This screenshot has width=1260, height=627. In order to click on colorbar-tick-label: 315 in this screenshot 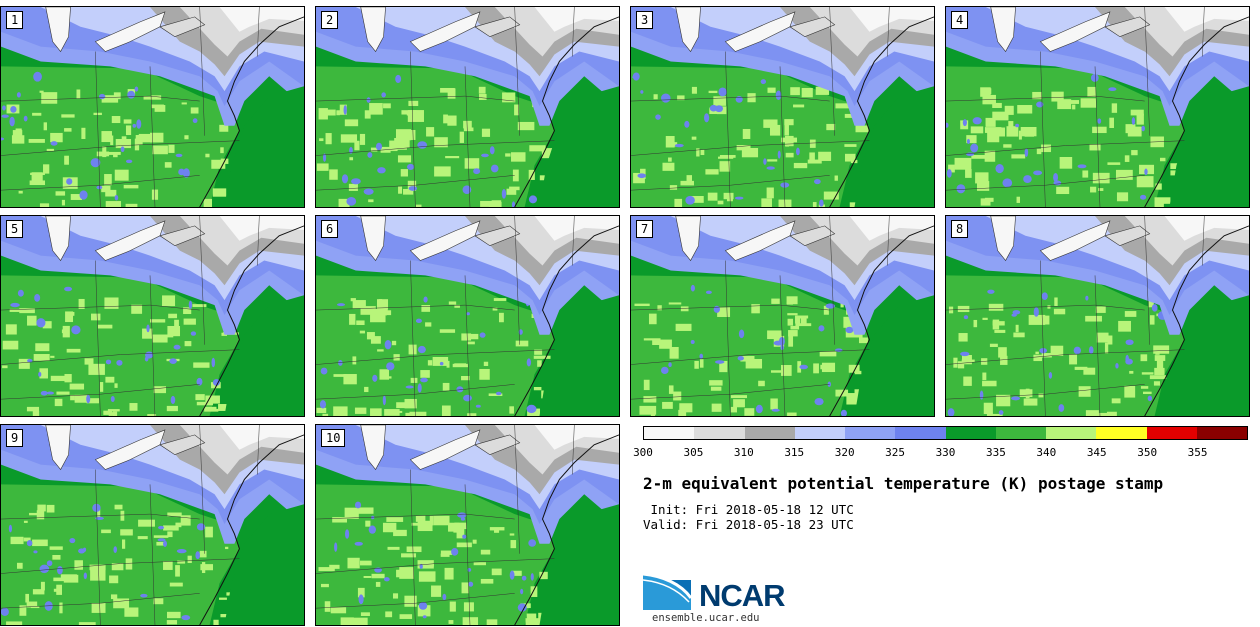, I will do `click(794, 452)`.